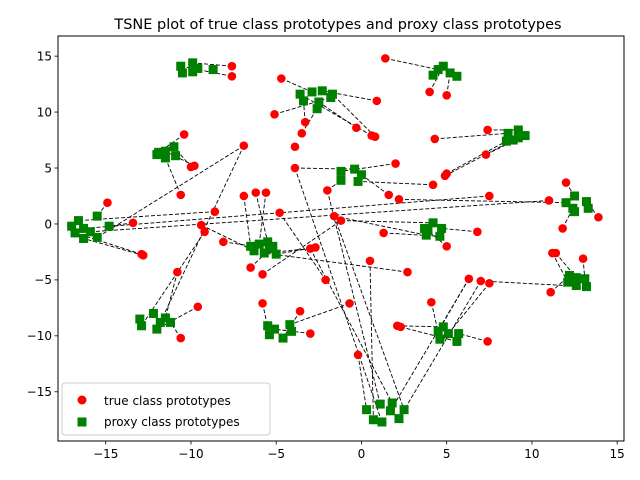  What do you see at coordinates (172, 422) in the screenshot?
I see `legend-label-proxy: proxy class prototypes` at bounding box center [172, 422].